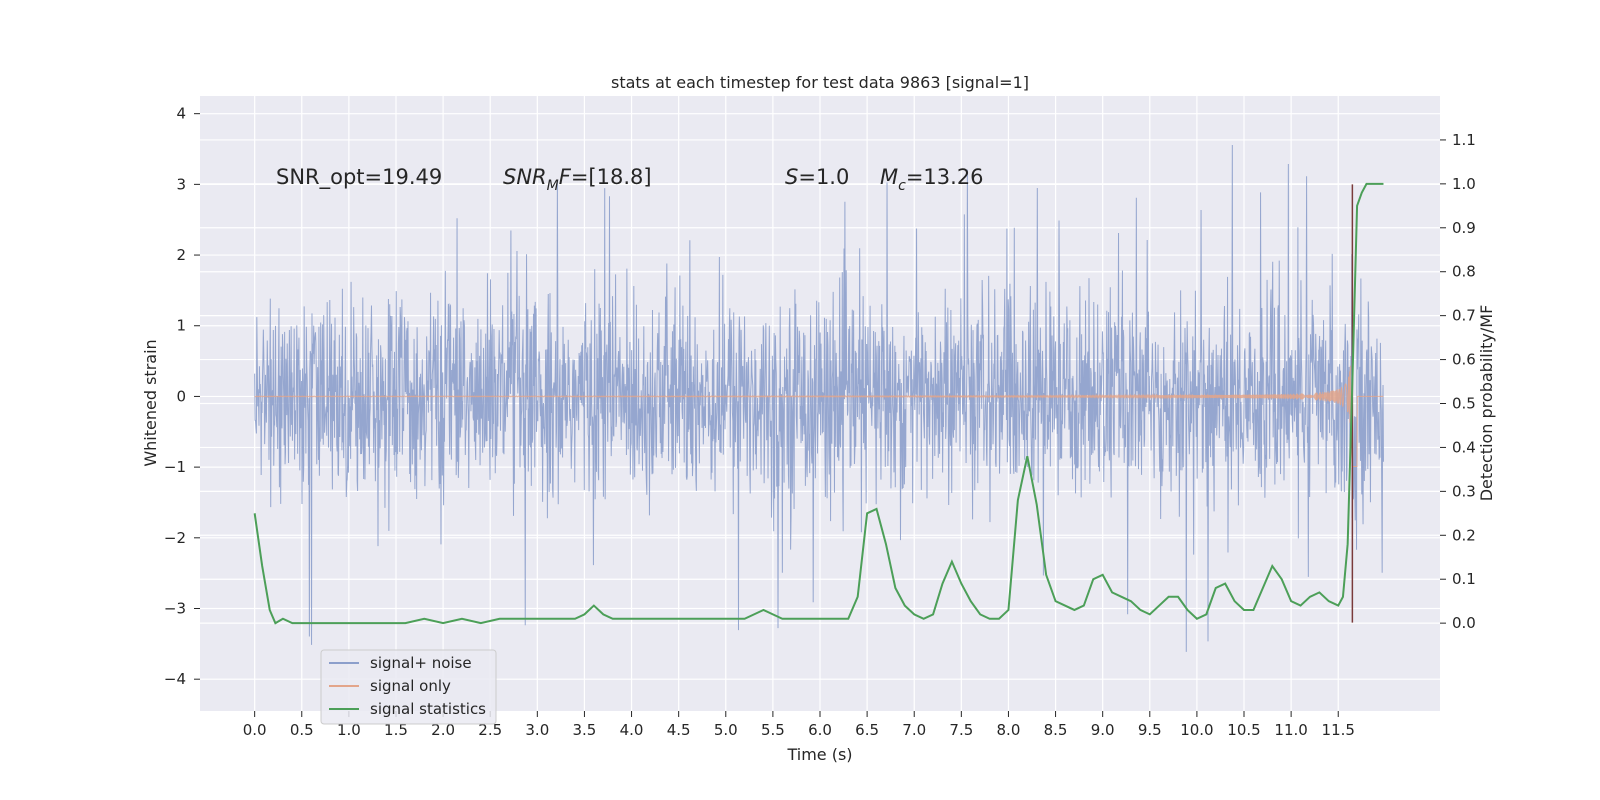 This screenshot has height=800, width=1600. Describe the element at coordinates (961, 730) in the screenshot. I see `x-tick-label-15: 7.5` at that location.